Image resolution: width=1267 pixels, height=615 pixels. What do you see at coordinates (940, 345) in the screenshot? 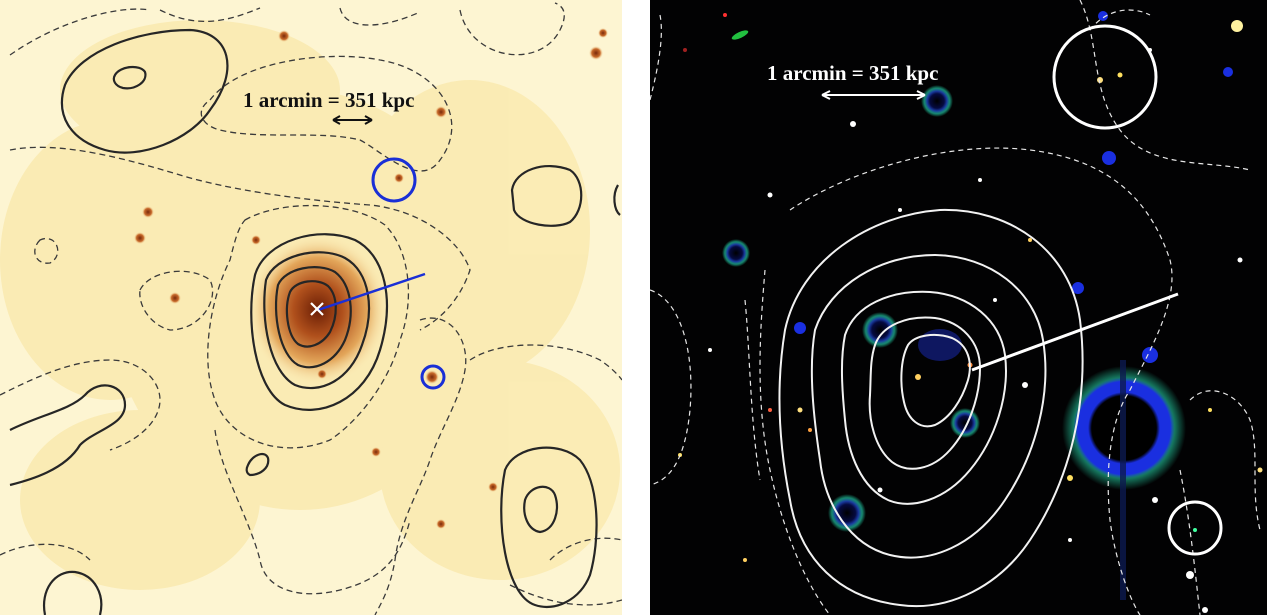
I see `central-galaxy` at bounding box center [940, 345].